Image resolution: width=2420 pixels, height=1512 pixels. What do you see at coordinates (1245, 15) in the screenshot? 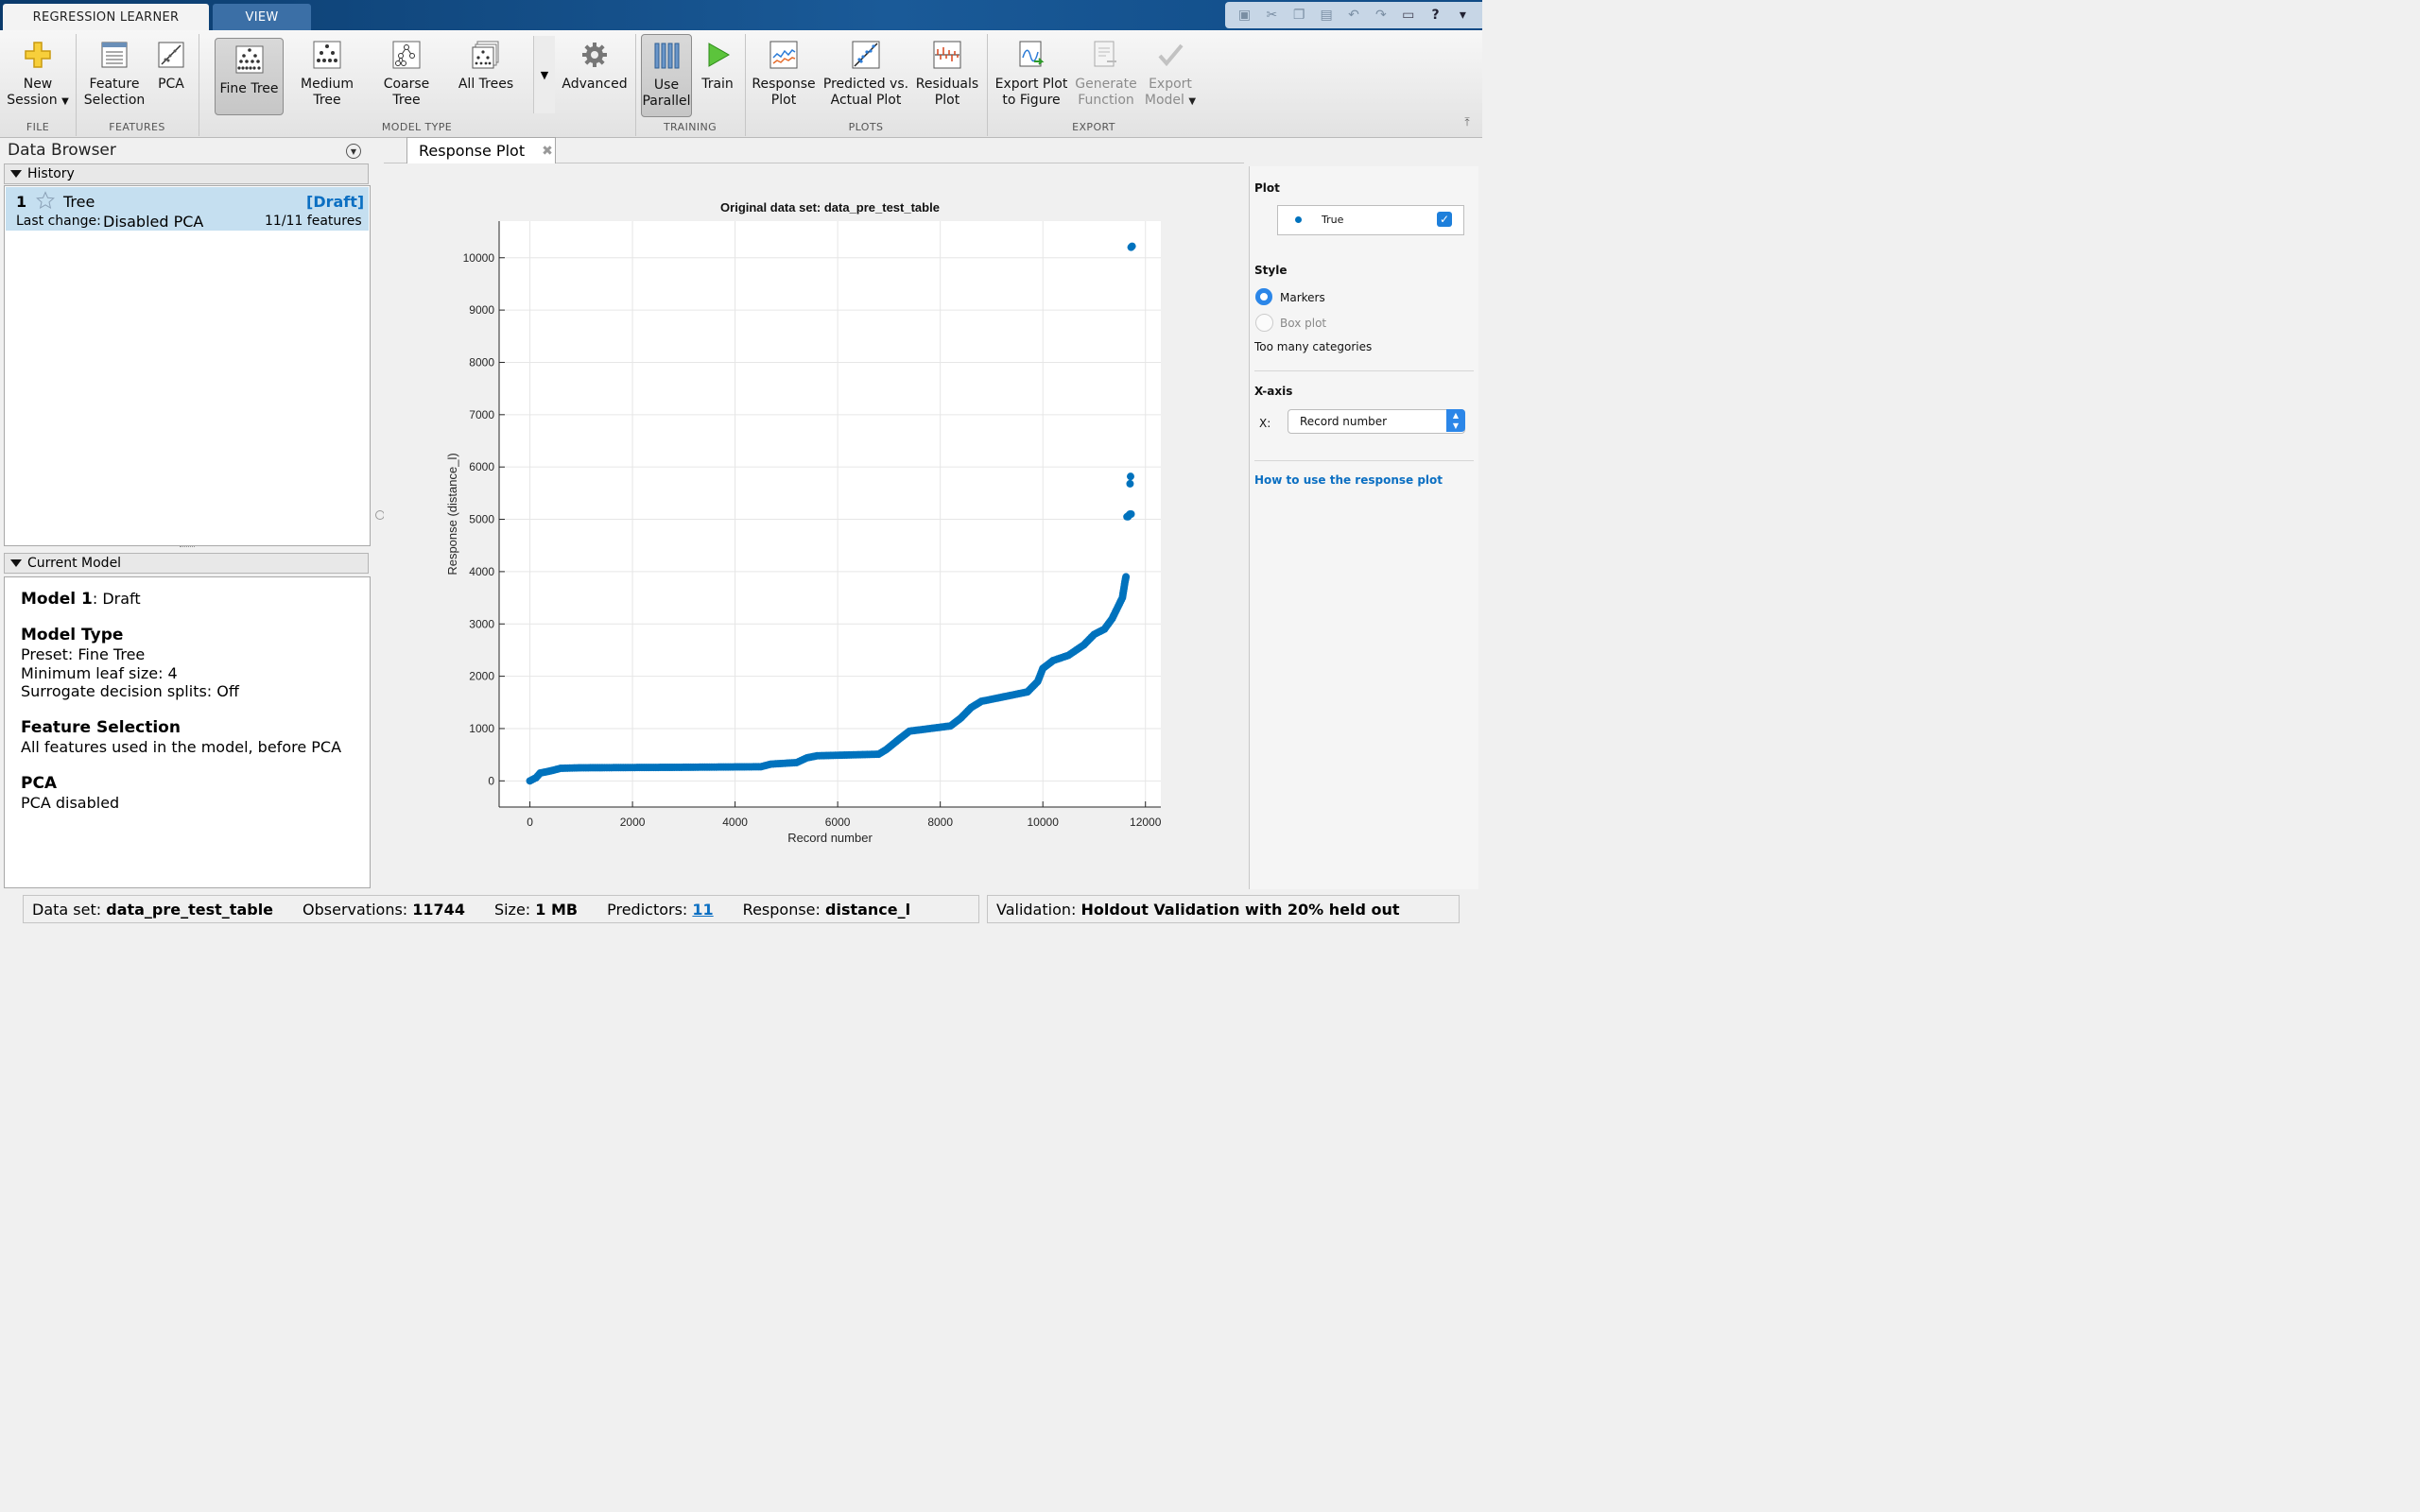
I see `save-icon: ▣` at bounding box center [1245, 15].